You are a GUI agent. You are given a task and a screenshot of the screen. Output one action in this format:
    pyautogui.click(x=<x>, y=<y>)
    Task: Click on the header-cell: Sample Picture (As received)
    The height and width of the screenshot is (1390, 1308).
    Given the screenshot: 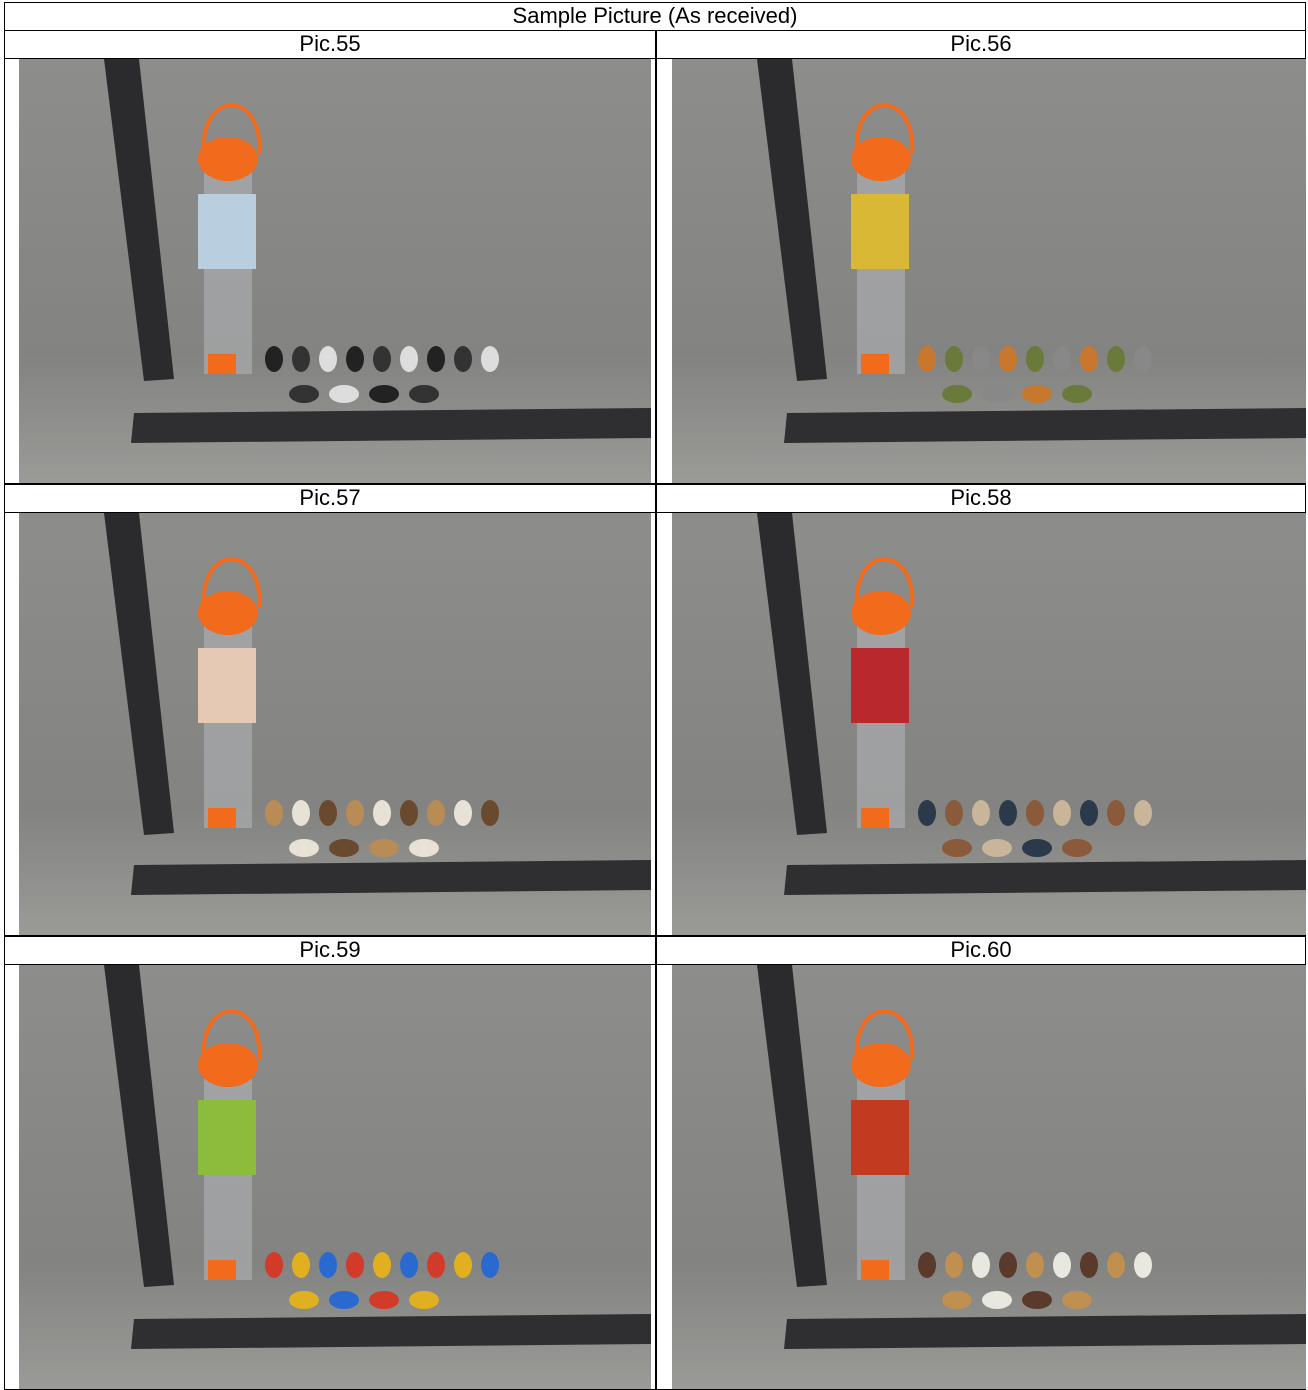 What is the action you would take?
    pyautogui.click(x=655, y=16)
    